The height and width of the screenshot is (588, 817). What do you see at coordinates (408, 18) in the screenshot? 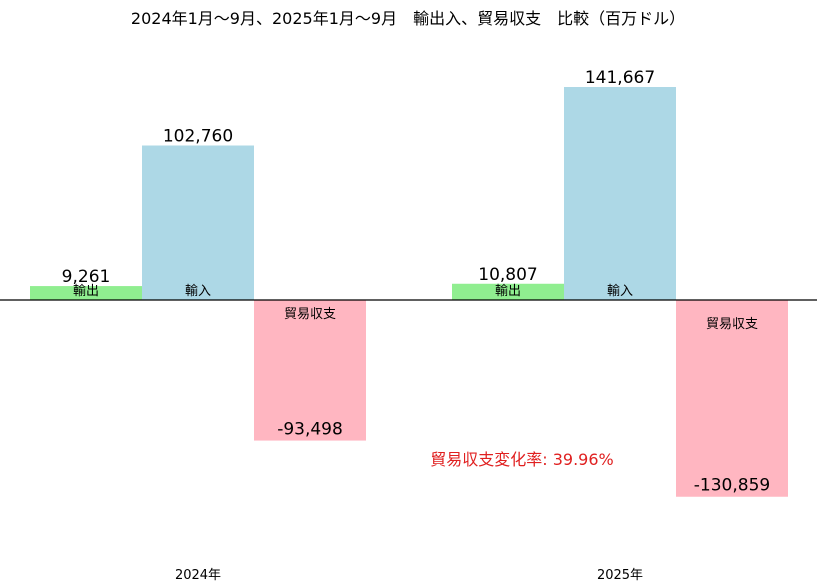
I see `chart-title: 2024年1月〜9月、2025年1月〜9月 輸出入、貿易収支 比較（百万ドル）` at bounding box center [408, 18].